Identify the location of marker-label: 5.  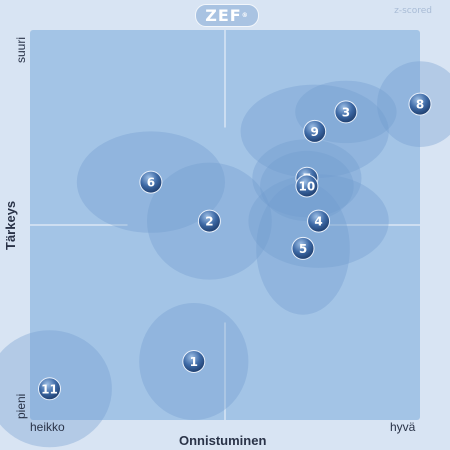
(303, 249).